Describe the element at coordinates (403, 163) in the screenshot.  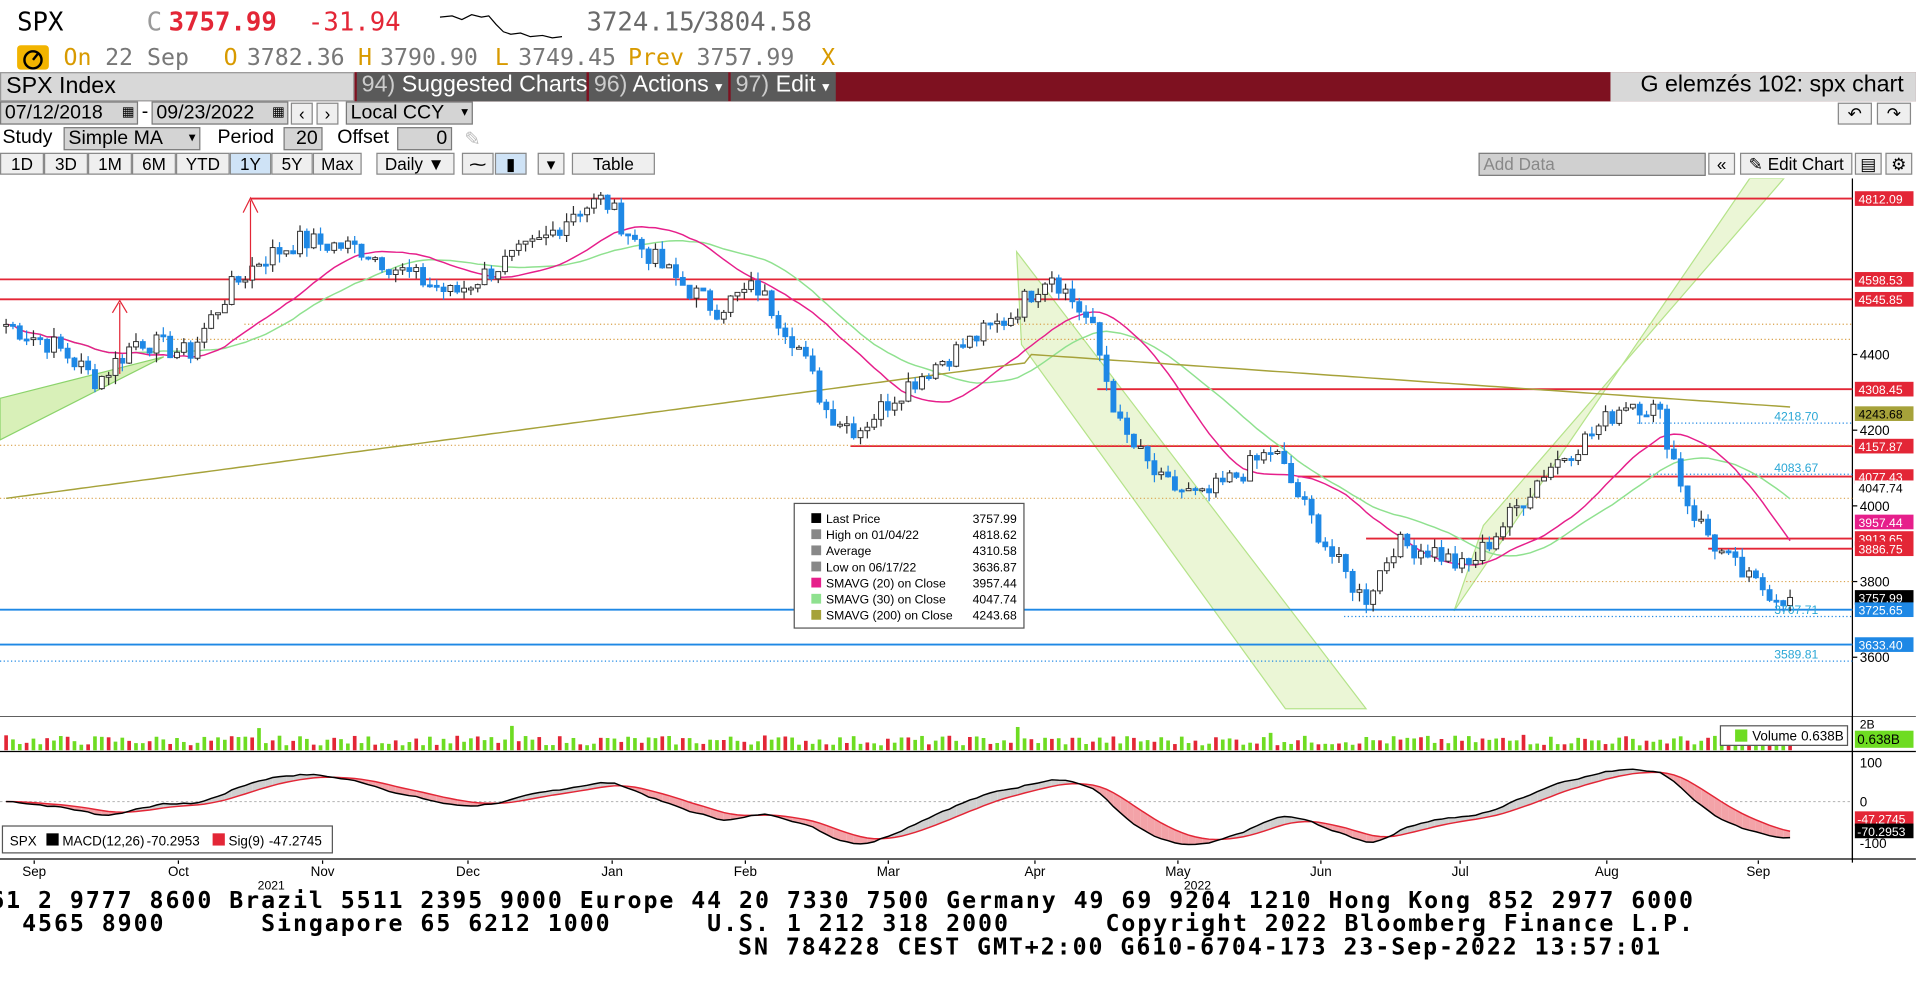
I see `frequency-value: Daily` at that location.